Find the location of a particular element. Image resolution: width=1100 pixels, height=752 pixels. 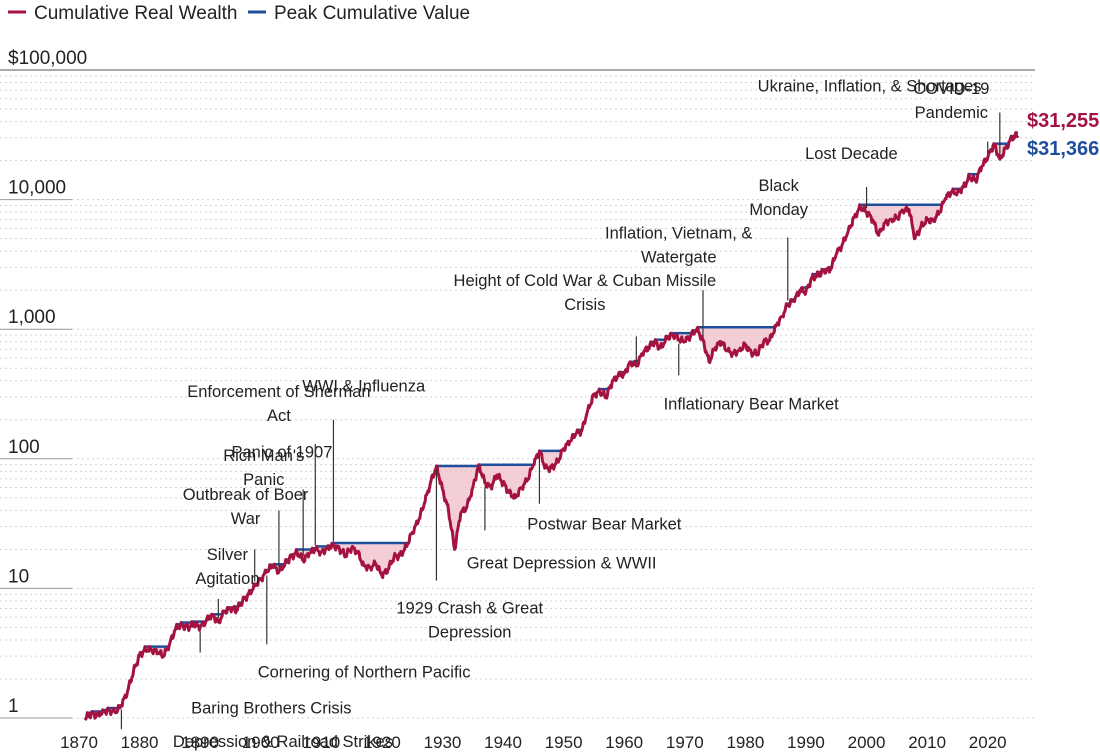

annotation-label: Lost Decade is located at coordinates (851, 154).